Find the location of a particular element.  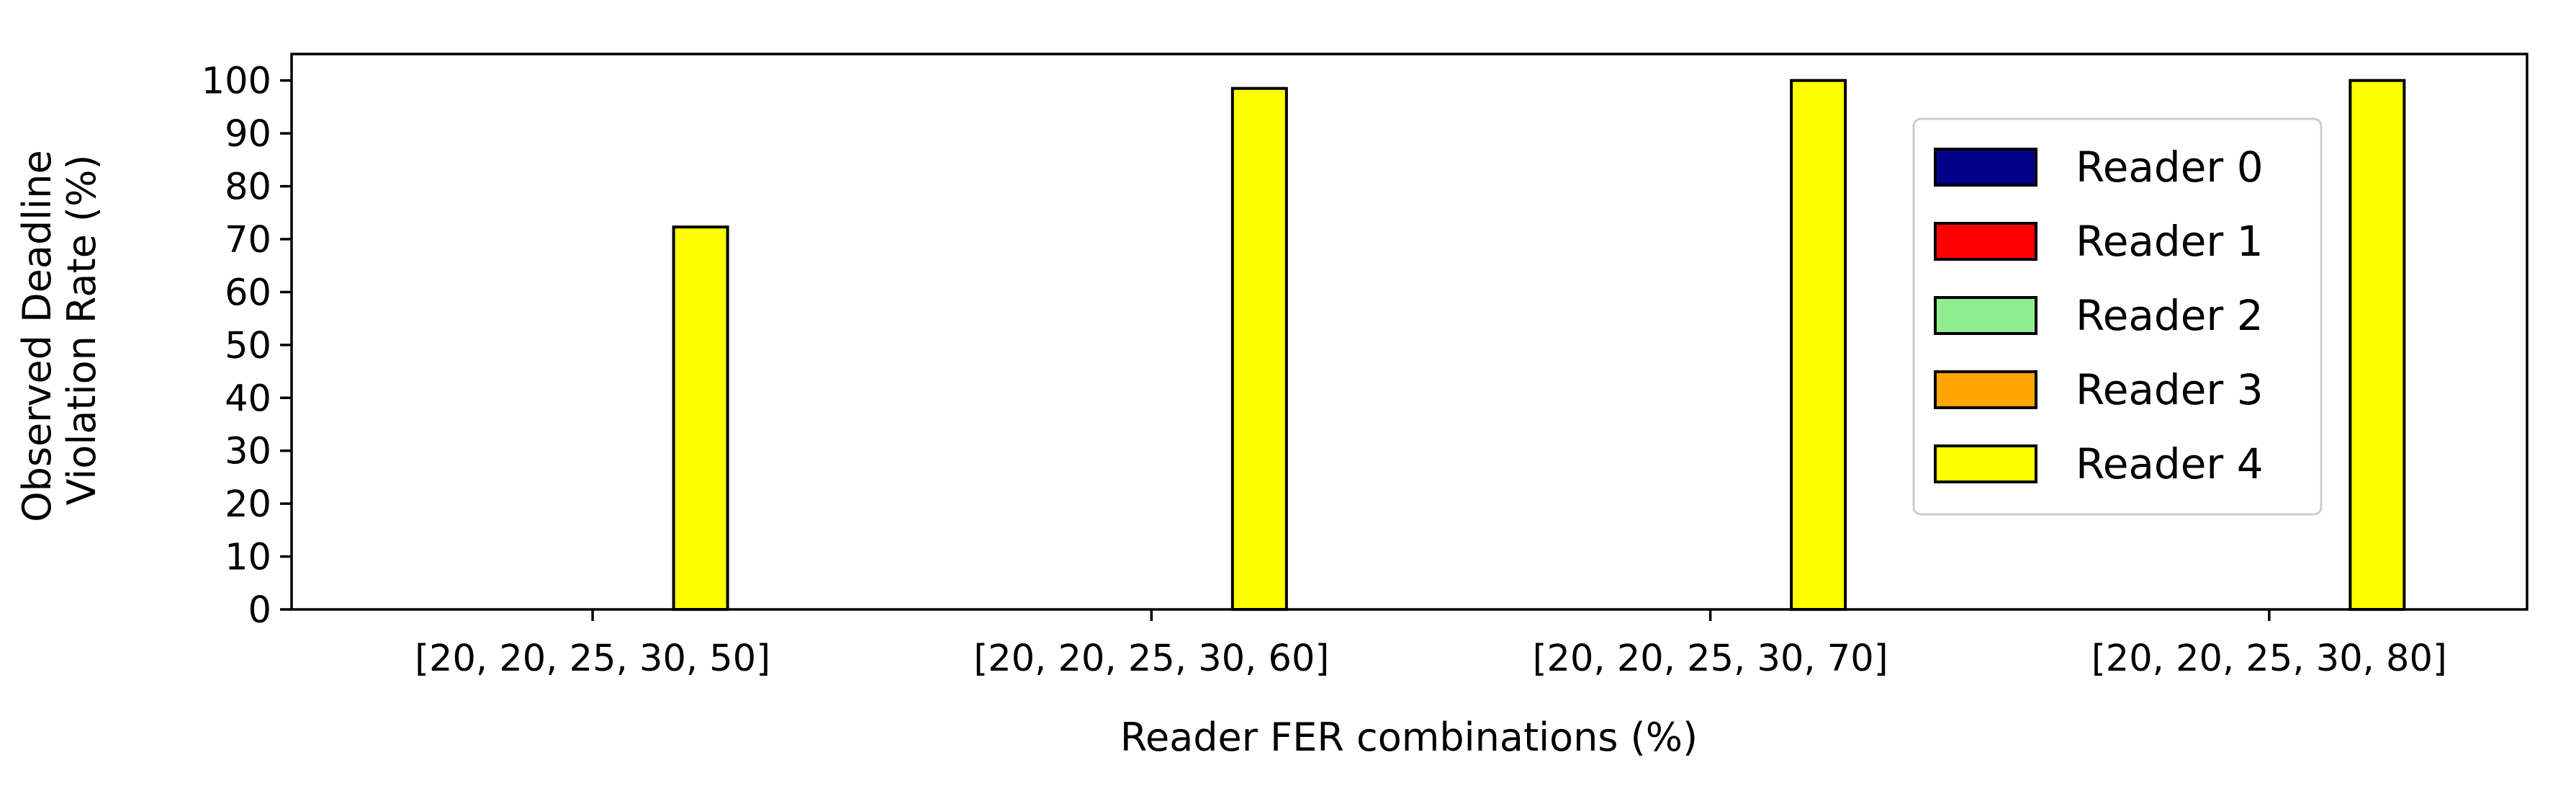

y-tick-label: 100 is located at coordinates (236, 82).